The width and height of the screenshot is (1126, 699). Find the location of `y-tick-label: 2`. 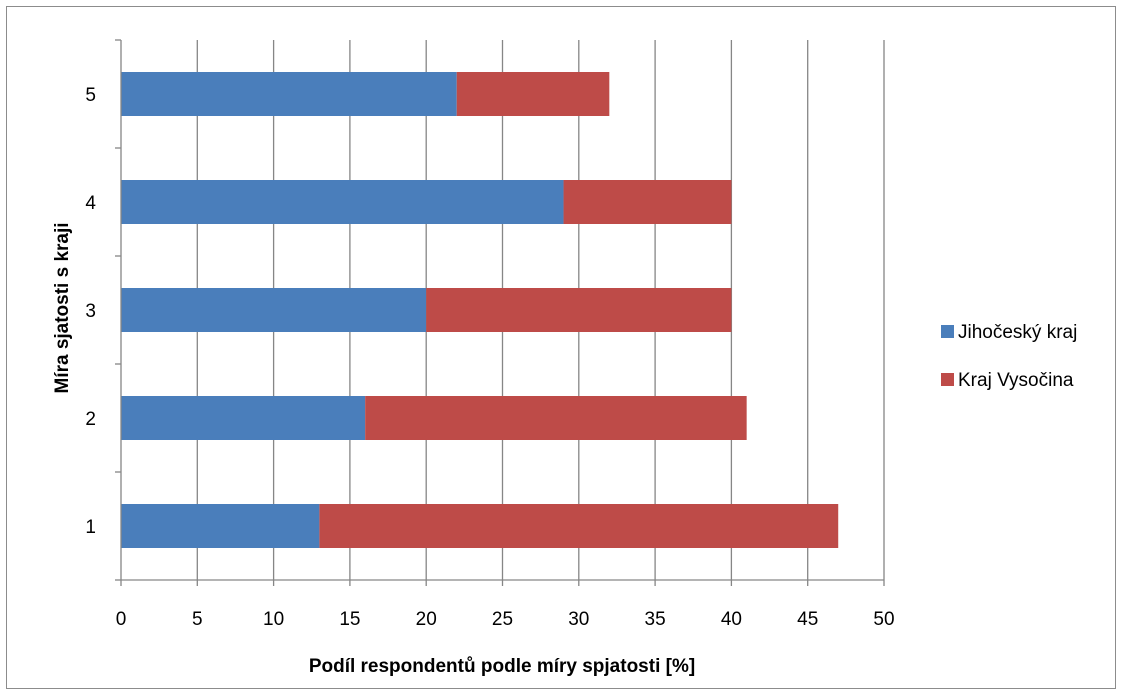

y-tick-label: 2 is located at coordinates (90, 419).